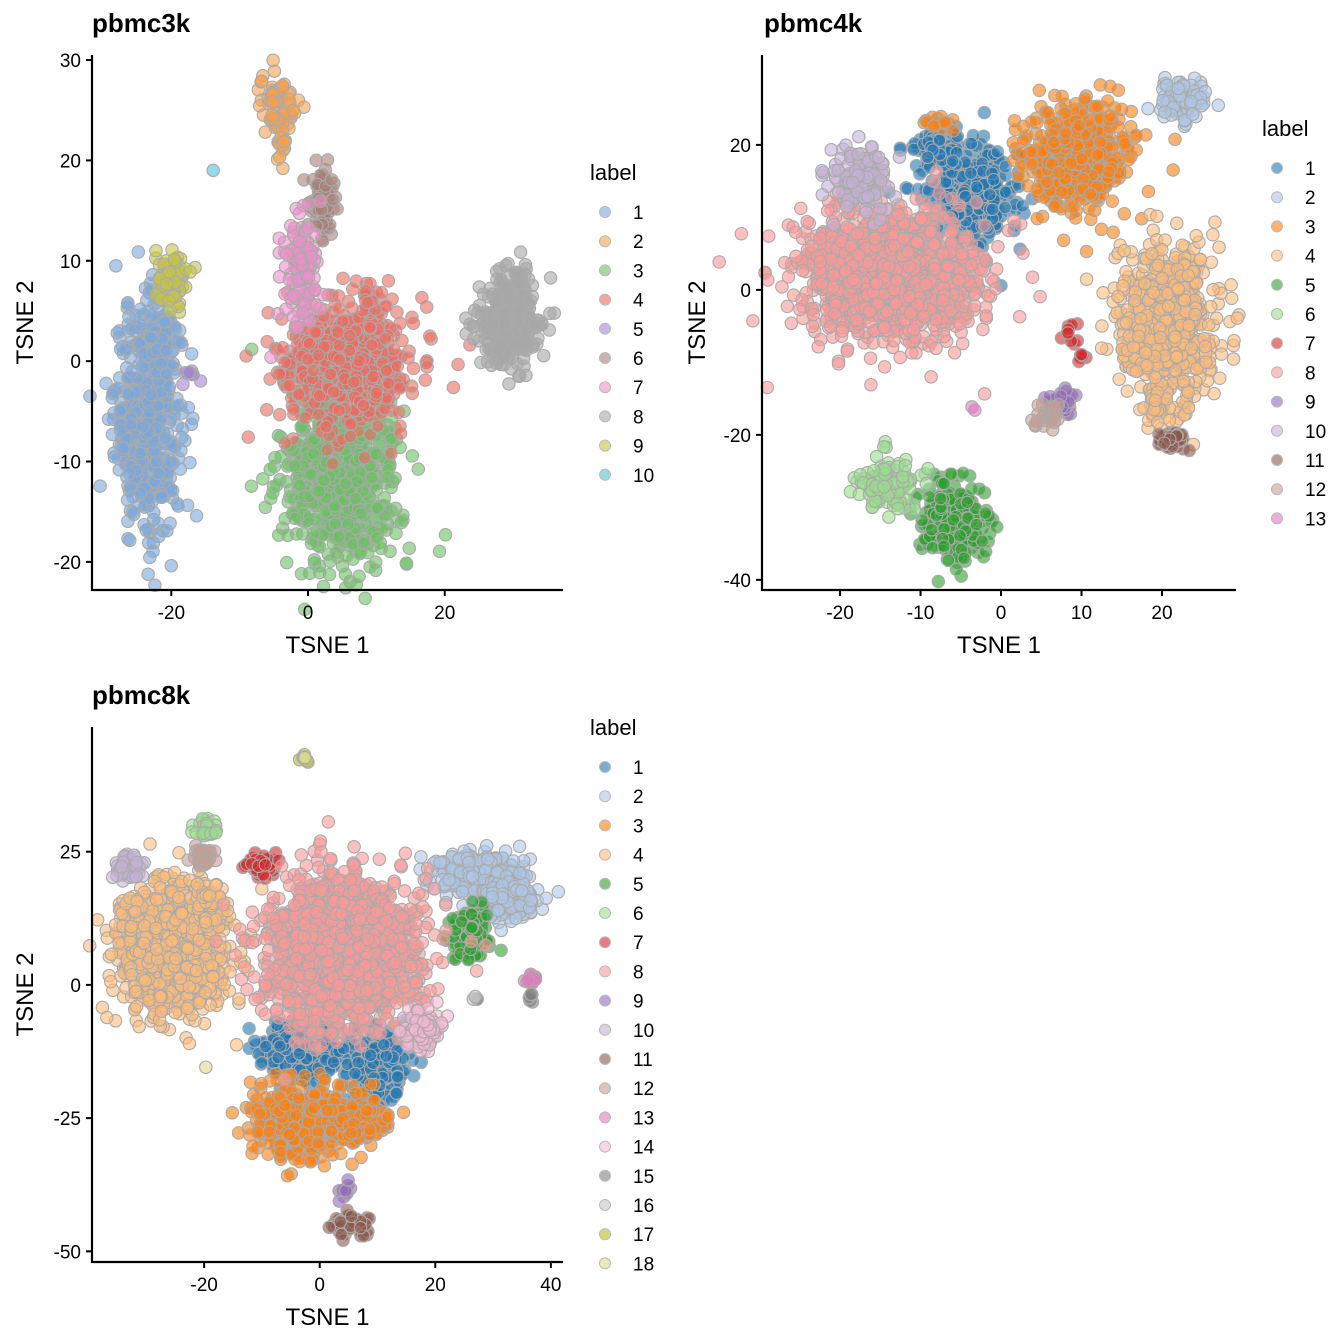 The width and height of the screenshot is (1344, 1344). I want to click on legend-item: 7, so click(621, 388).